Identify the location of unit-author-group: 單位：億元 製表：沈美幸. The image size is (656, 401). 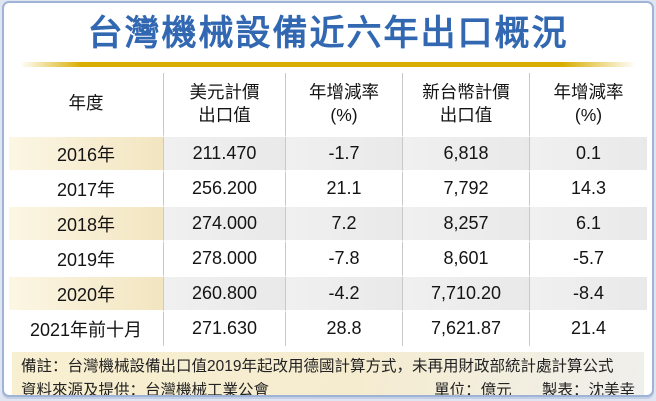
(521, 388).